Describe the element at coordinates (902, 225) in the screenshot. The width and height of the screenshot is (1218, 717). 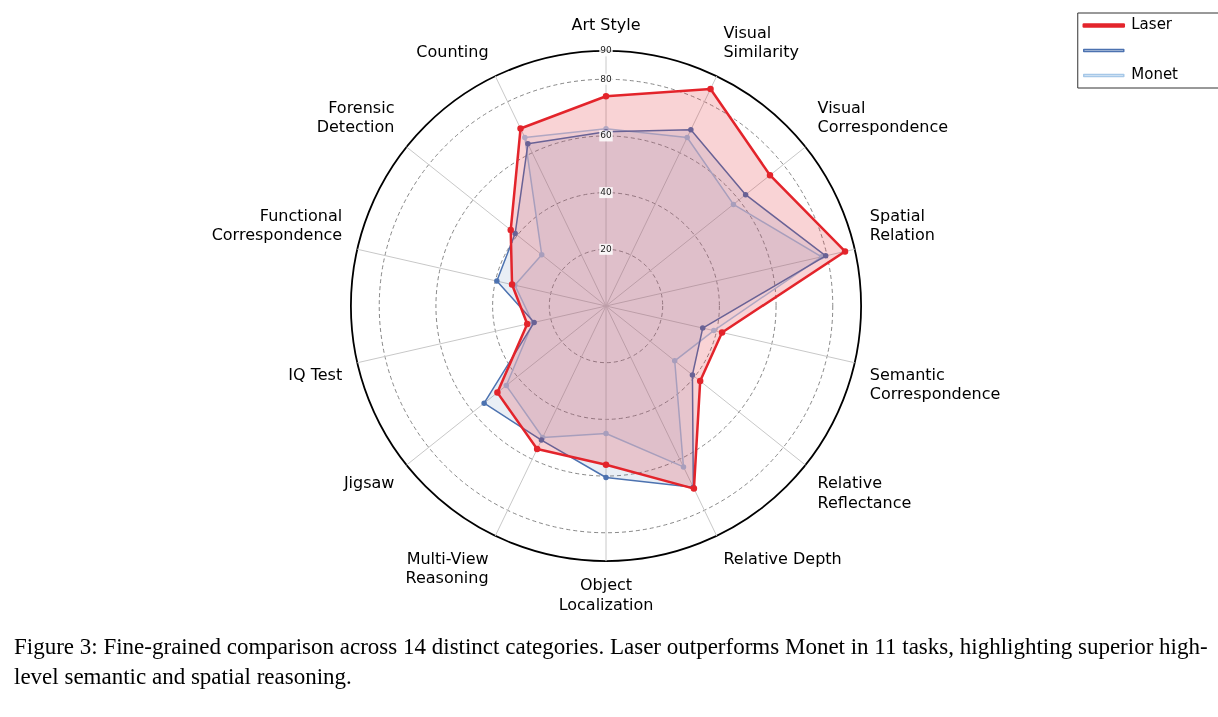
I see `spoke-label: Spatial Relation` at that location.